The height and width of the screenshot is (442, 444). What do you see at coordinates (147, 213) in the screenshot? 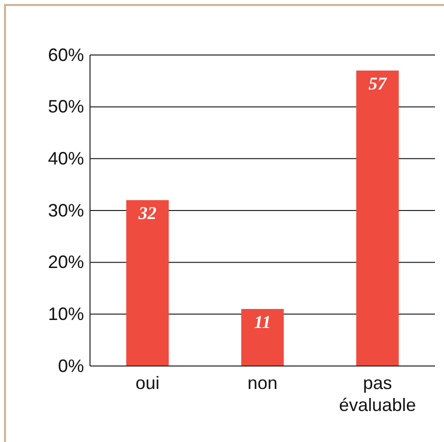
I see `data-label: 32` at bounding box center [147, 213].